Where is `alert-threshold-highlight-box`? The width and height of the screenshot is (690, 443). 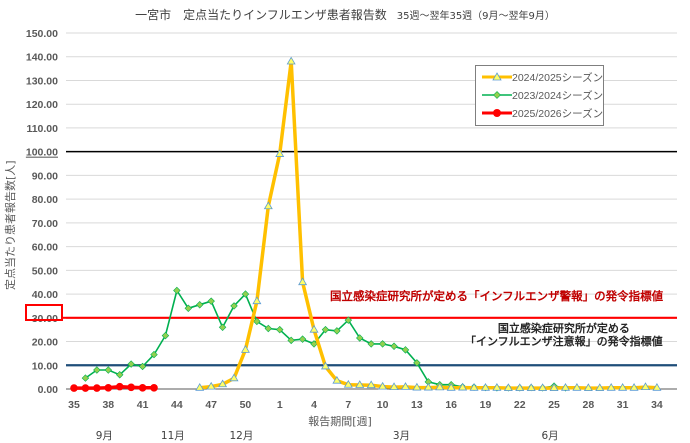
alert-threshold-highlight-box is located at coordinates (44, 312).